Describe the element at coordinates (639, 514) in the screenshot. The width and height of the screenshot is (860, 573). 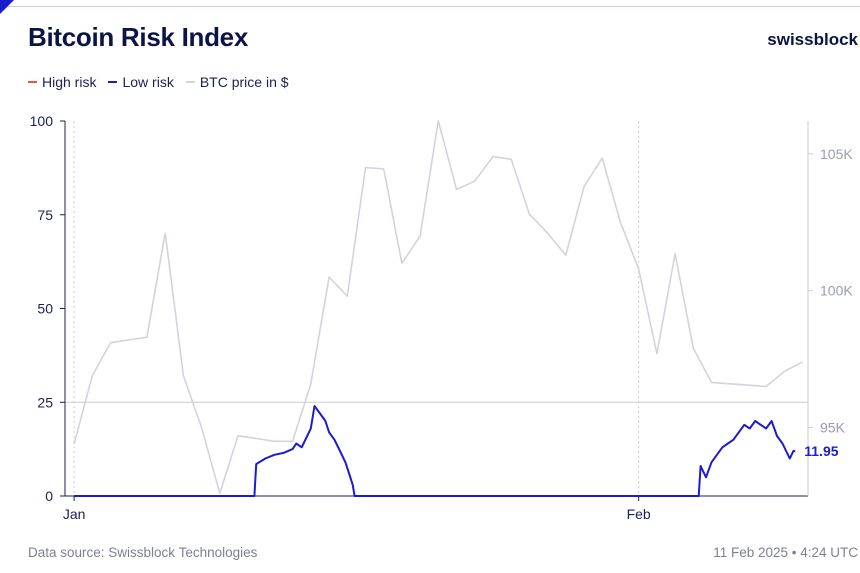
I see `x-axis-tick-label: Feb` at that location.